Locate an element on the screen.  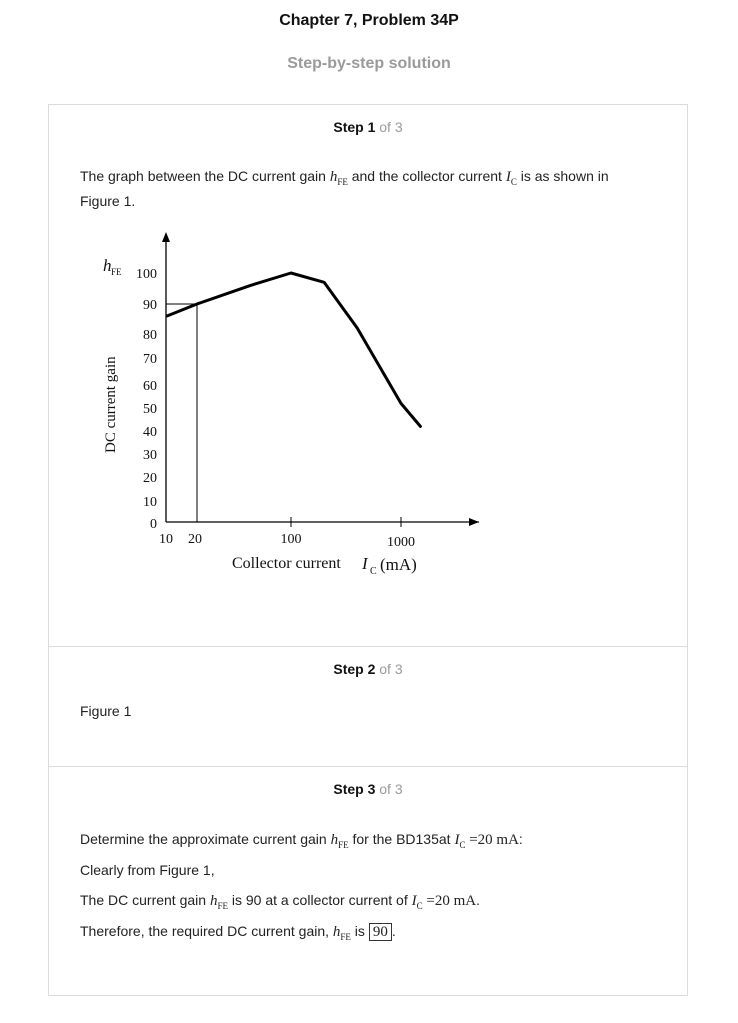
x-axis-unit: (mA) is located at coordinates (398, 564).